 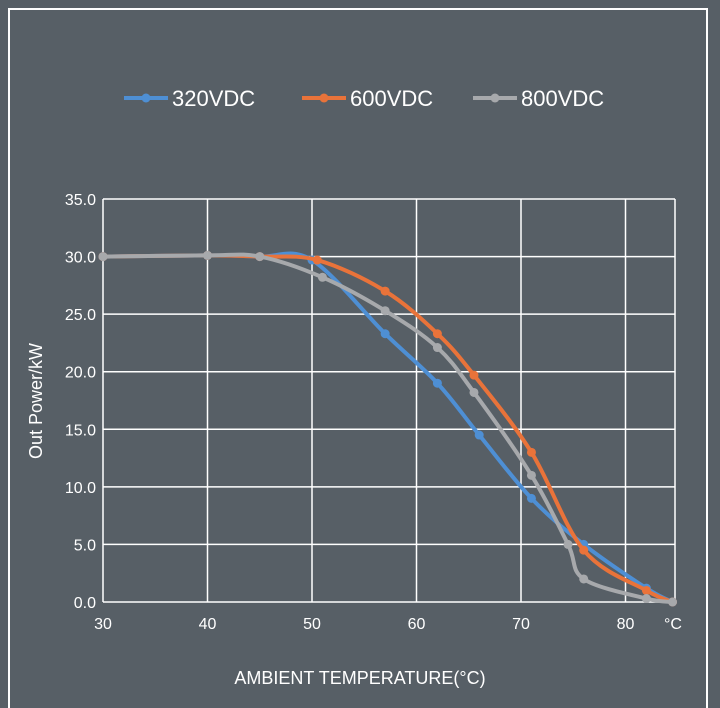 I want to click on legend-label-600vdc: 600VDC, so click(x=391, y=98).